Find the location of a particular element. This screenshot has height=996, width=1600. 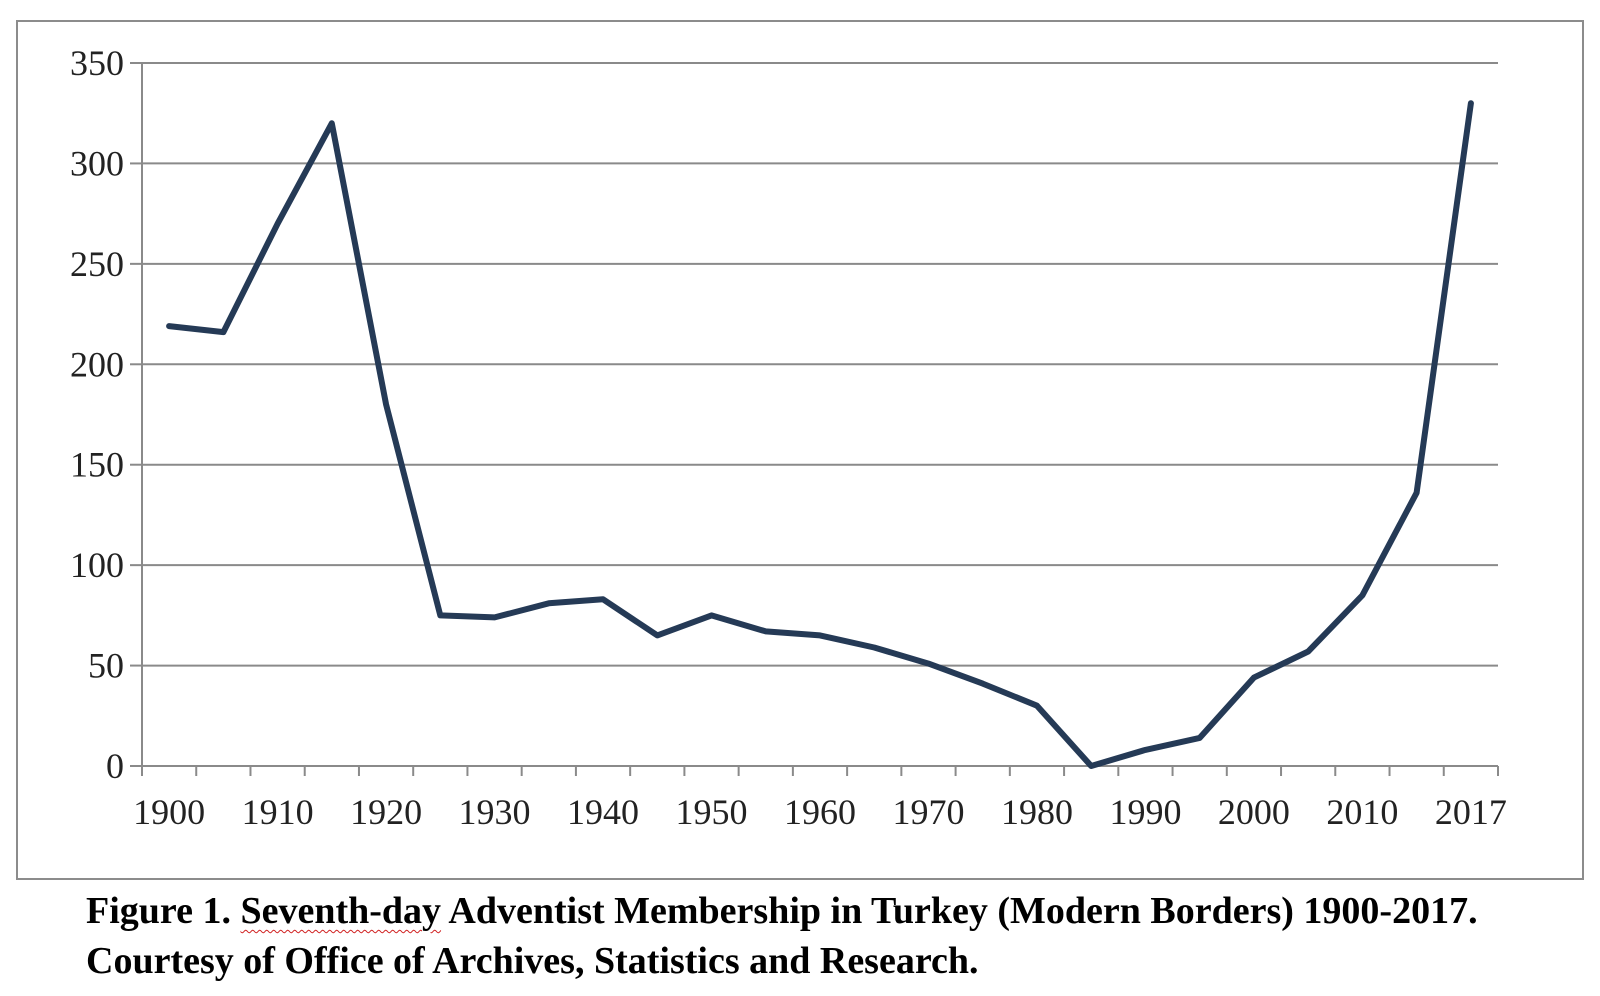

x-tick-label: 1980 is located at coordinates (1037, 812).